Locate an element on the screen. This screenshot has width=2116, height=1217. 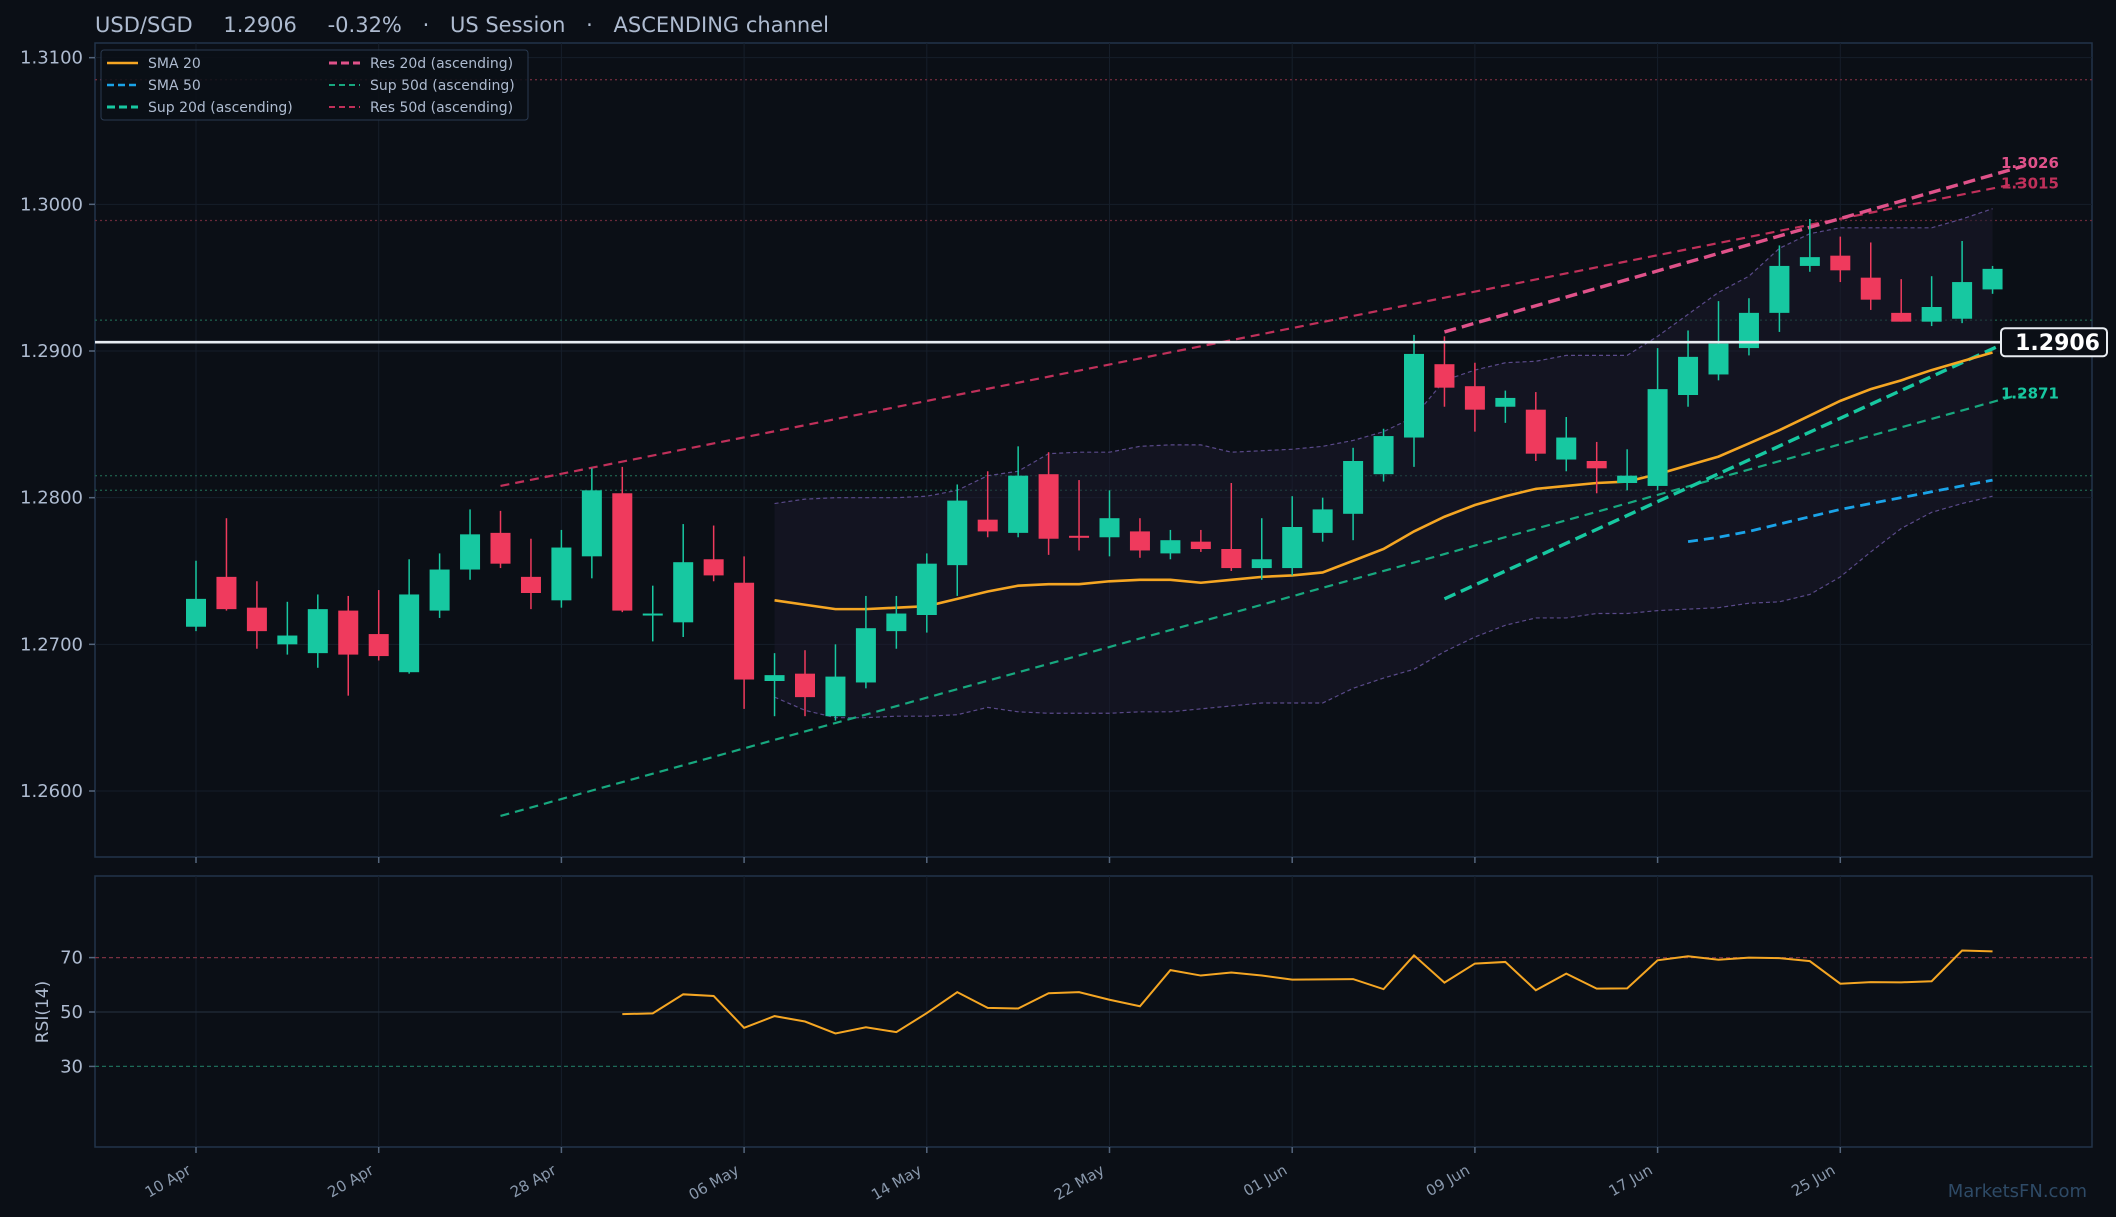
legend-box is located at coordinates (314, 85).